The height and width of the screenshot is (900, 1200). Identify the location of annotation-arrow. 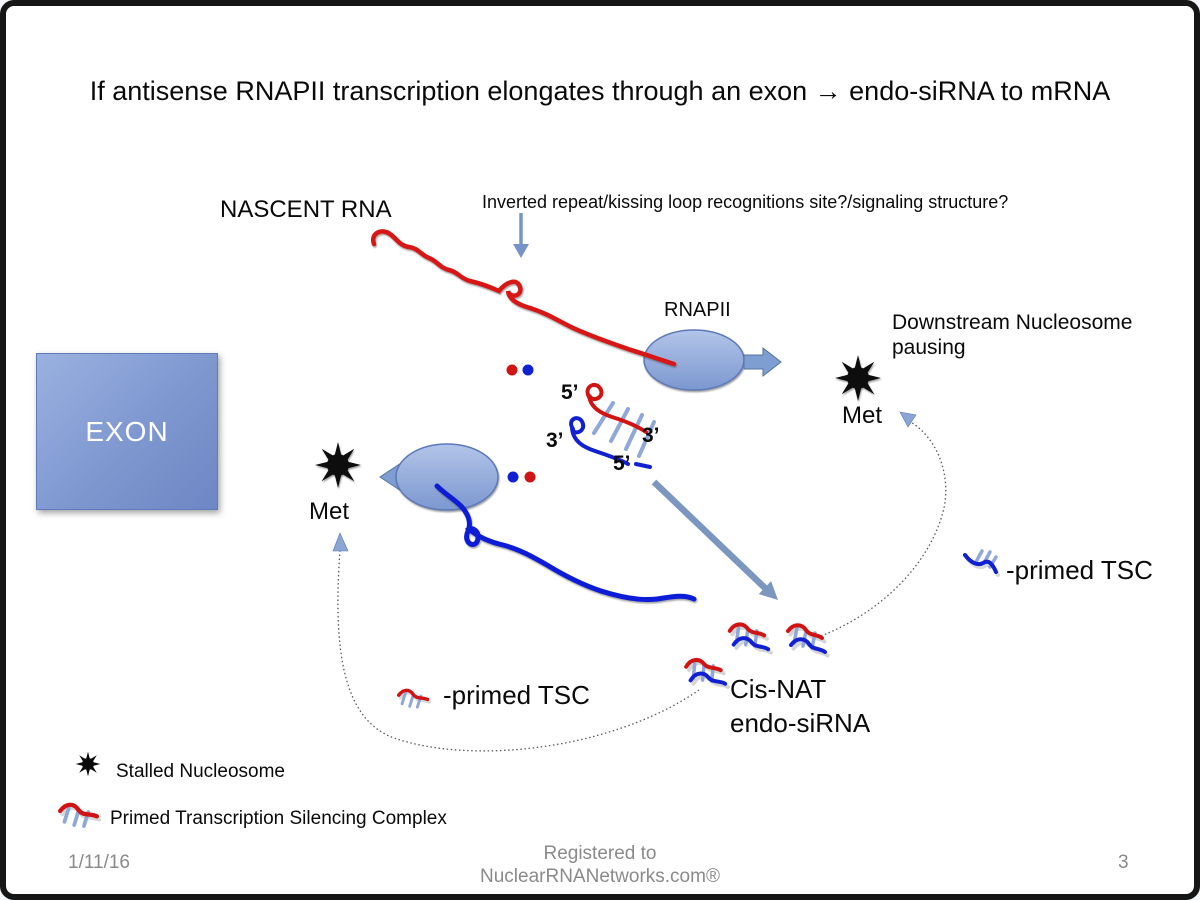
(521, 235).